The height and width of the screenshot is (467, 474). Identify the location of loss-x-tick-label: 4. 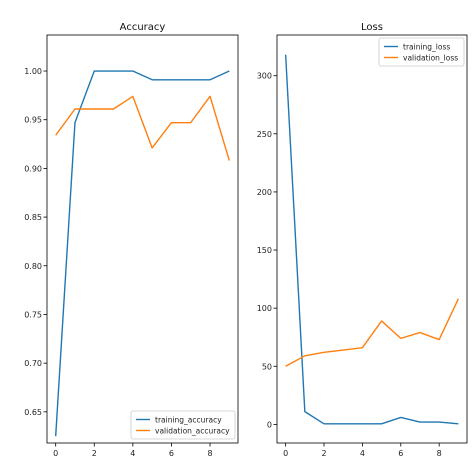
(362, 453).